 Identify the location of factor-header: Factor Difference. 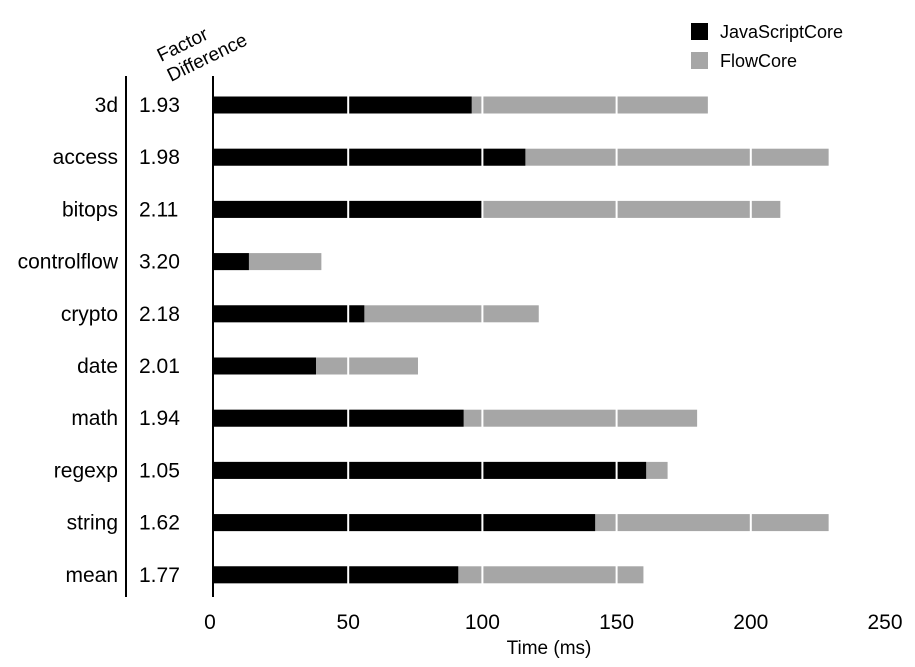
(202, 55).